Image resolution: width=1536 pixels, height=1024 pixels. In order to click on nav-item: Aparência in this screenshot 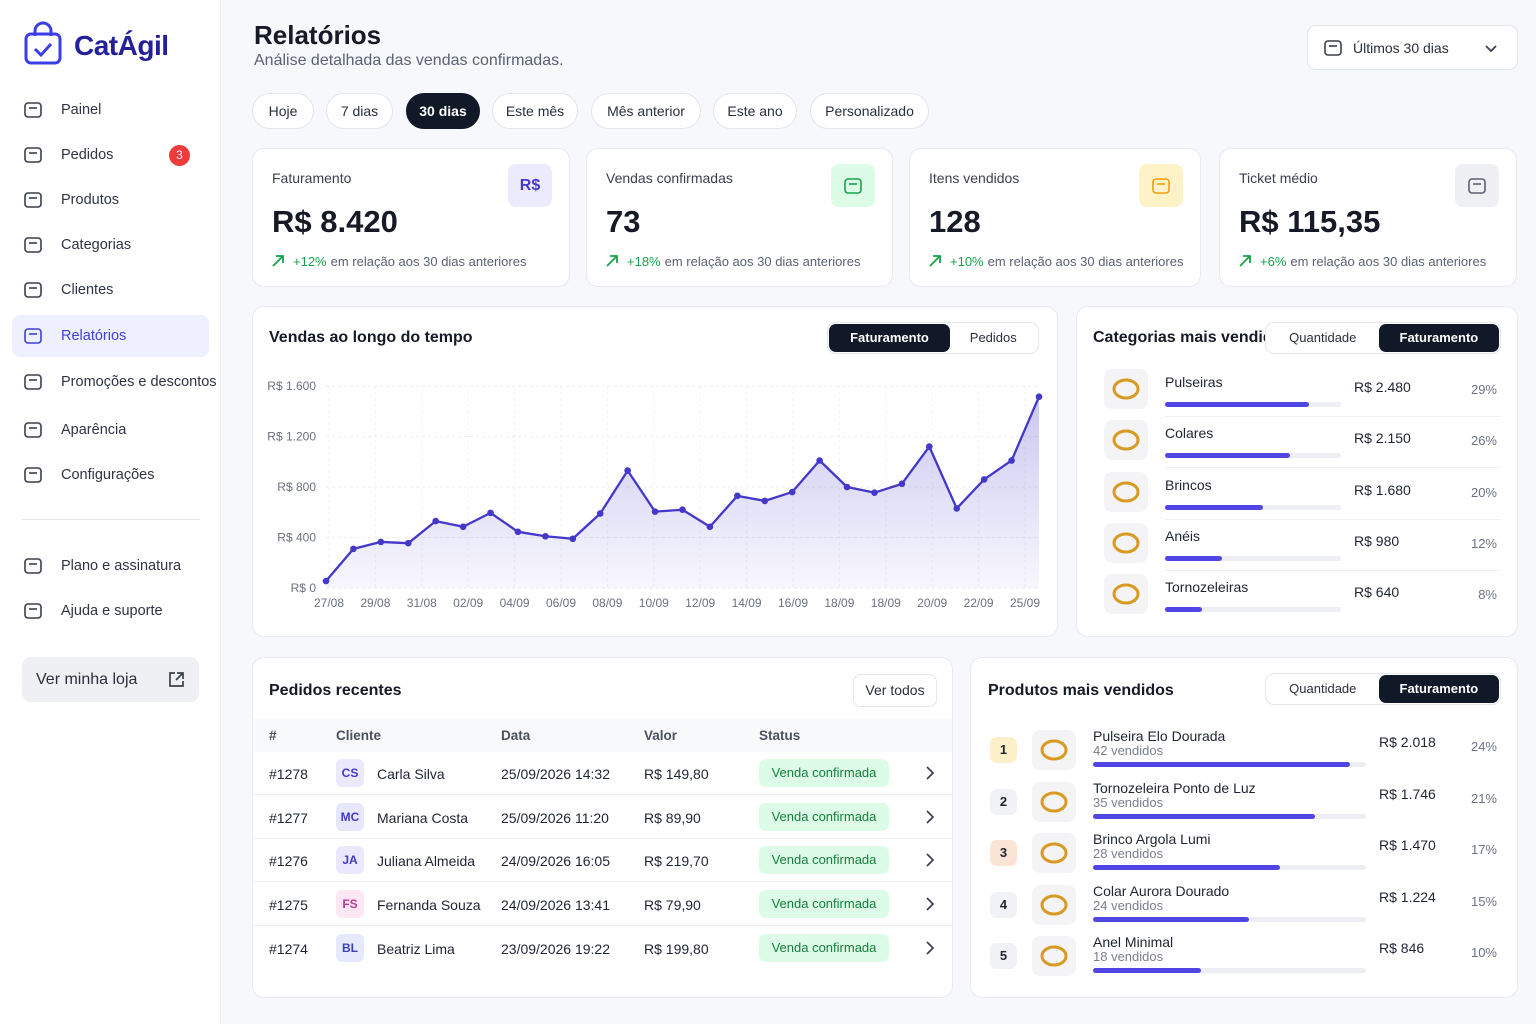, I will do `click(110, 430)`.